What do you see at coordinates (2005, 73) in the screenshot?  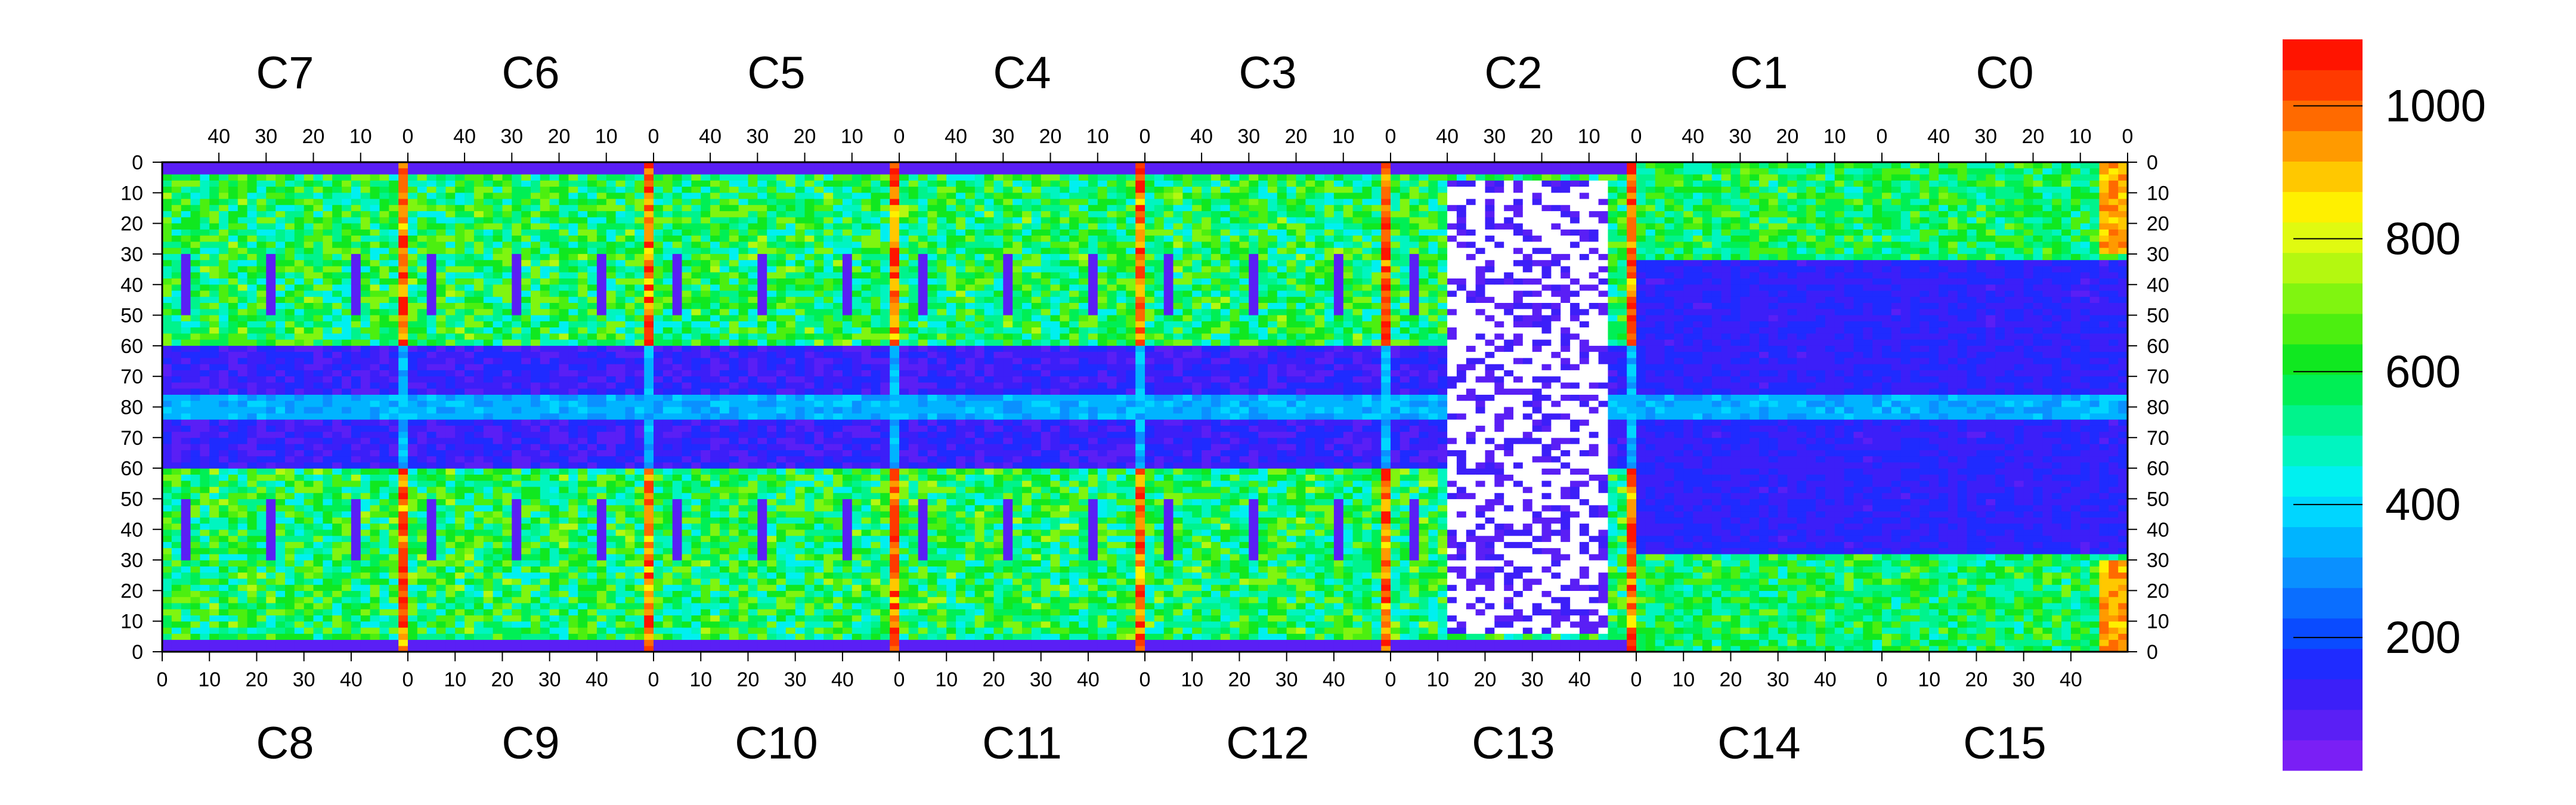 I see `chip-label-top: C0` at bounding box center [2005, 73].